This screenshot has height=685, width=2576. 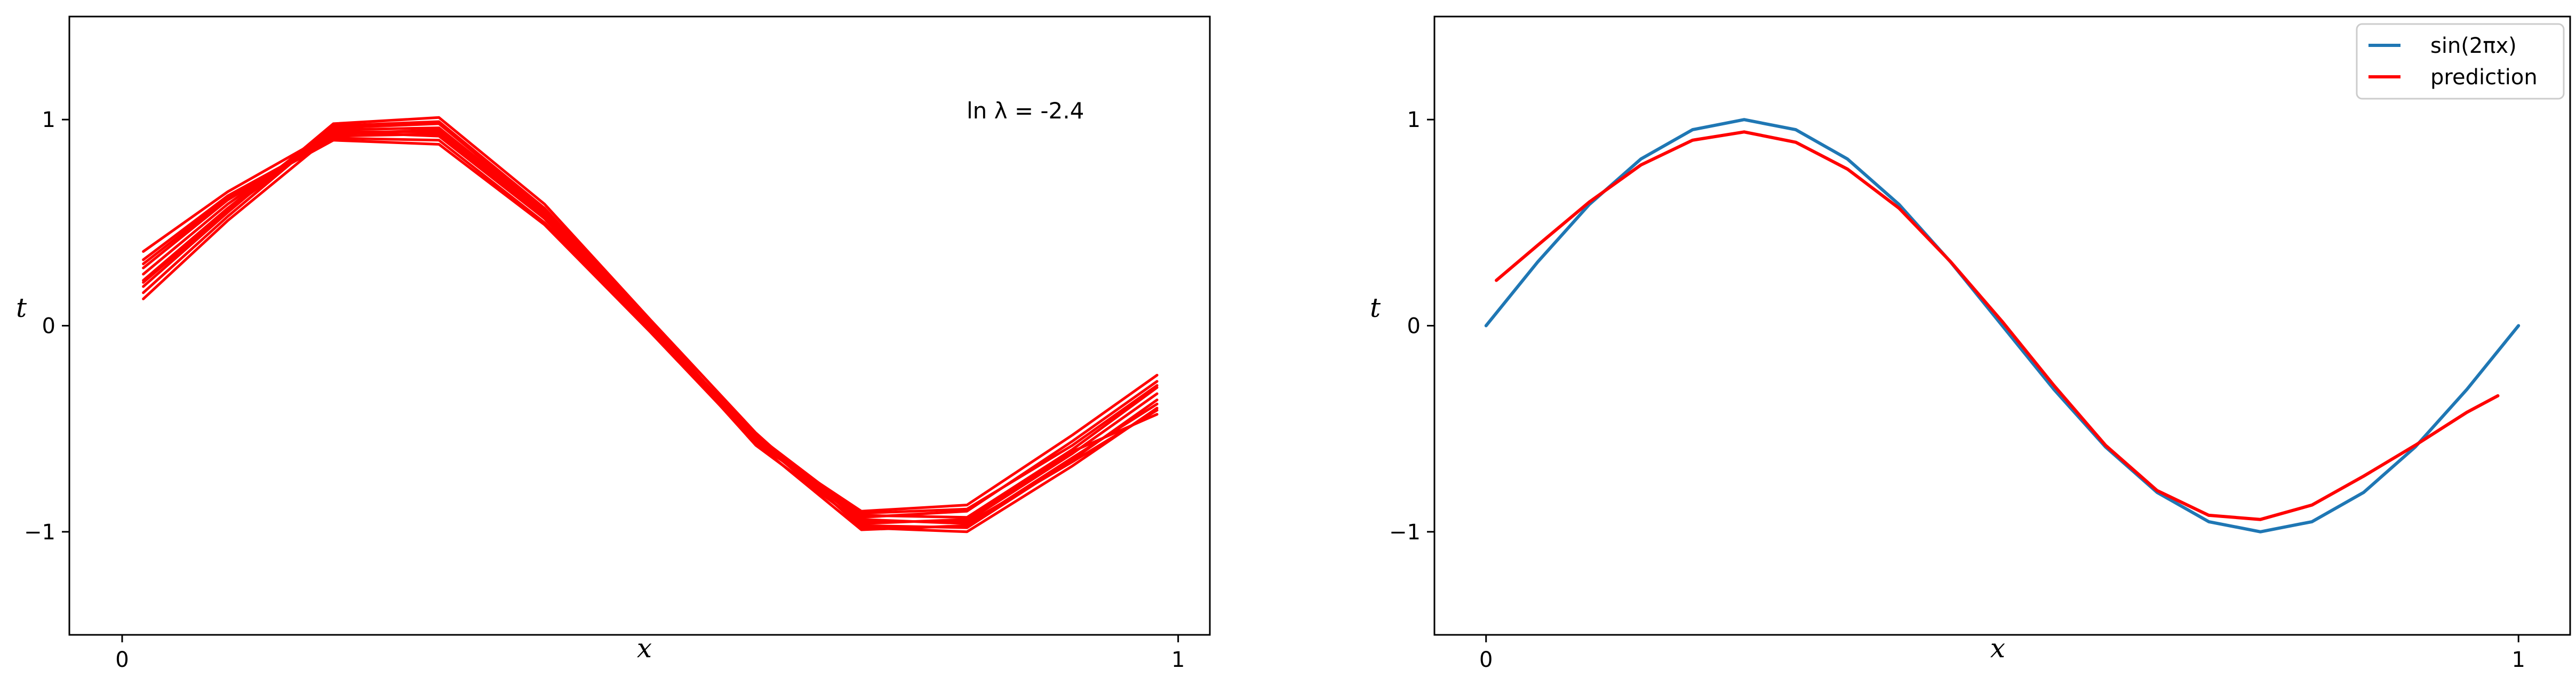 I want to click on left-ytick-label: 0, so click(x=48, y=327).